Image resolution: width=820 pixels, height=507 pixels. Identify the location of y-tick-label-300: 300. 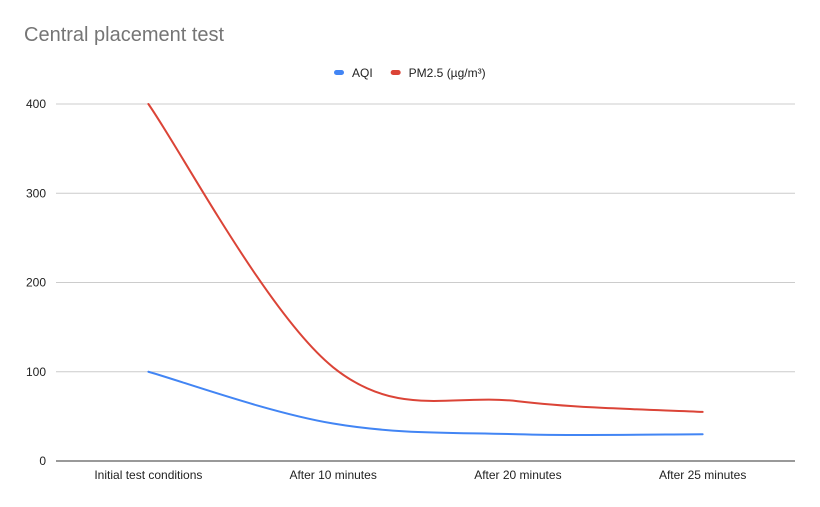
(36, 193).